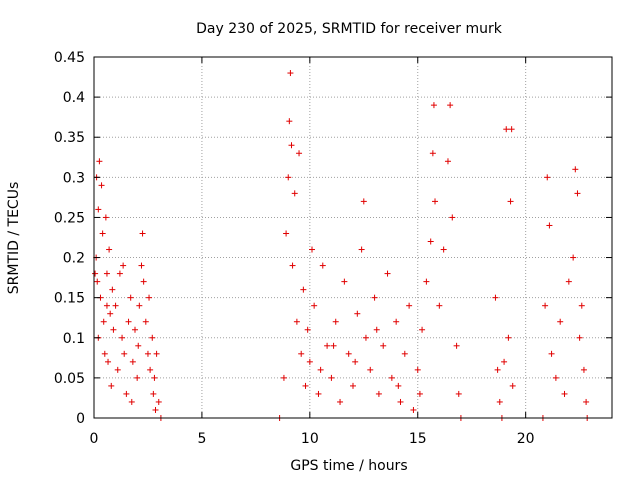  What do you see at coordinates (80, 419) in the screenshot?
I see `y-tick-label: 0` at bounding box center [80, 419].